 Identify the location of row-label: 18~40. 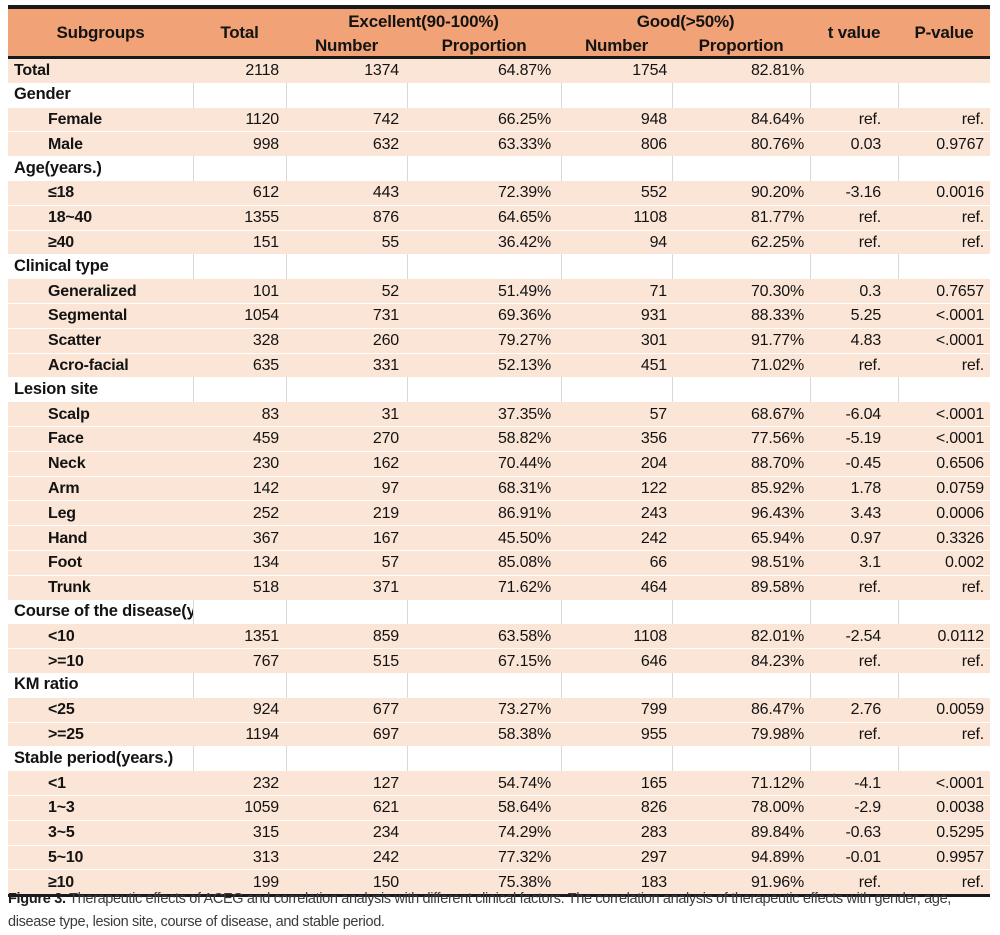
(100, 217).